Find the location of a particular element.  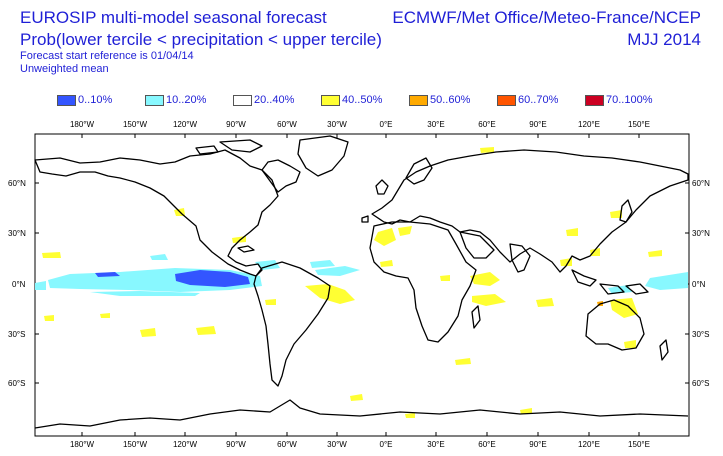

lat-label-left: 30°S is located at coordinates (16, 334).